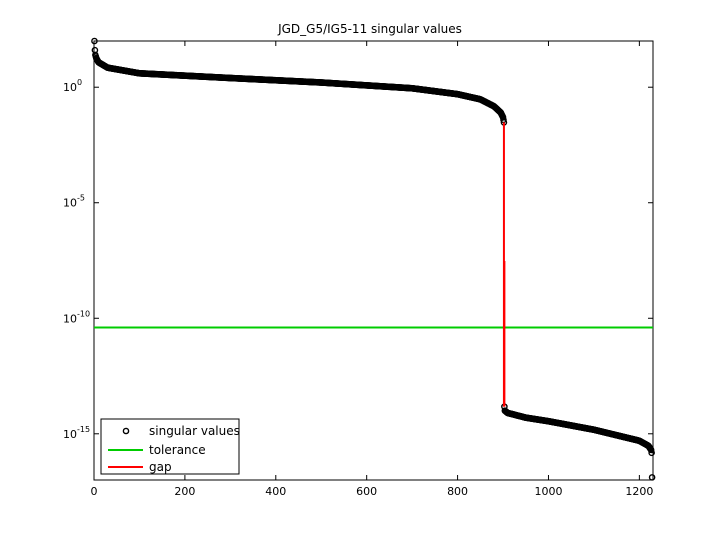 This screenshot has height=540, width=720. I want to click on y-tick-label: 10⁻⁵, so click(74, 202).